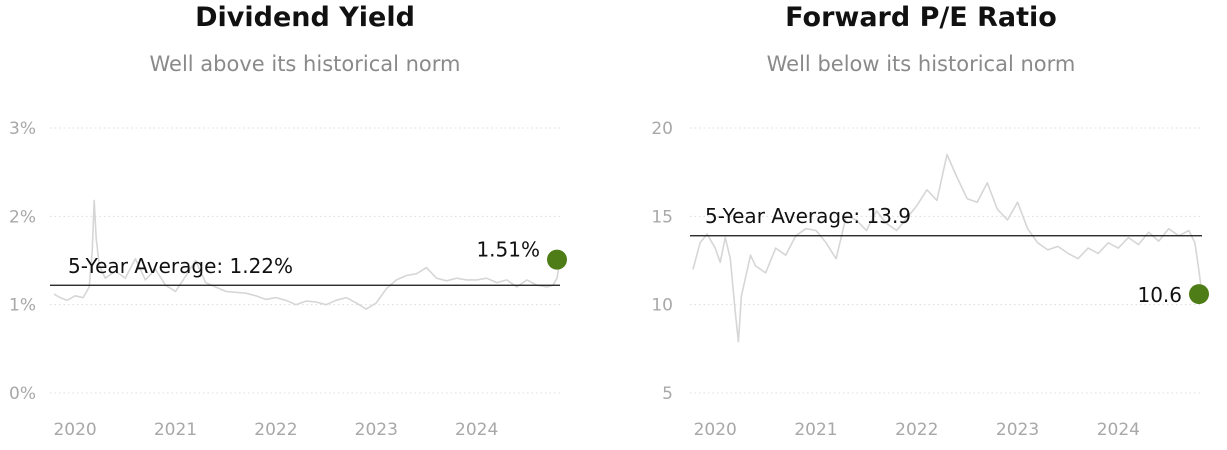 The width and height of the screenshot is (1227, 450). What do you see at coordinates (305, 64) in the screenshot?
I see `chart-subtitle: Well above its historical norm` at bounding box center [305, 64].